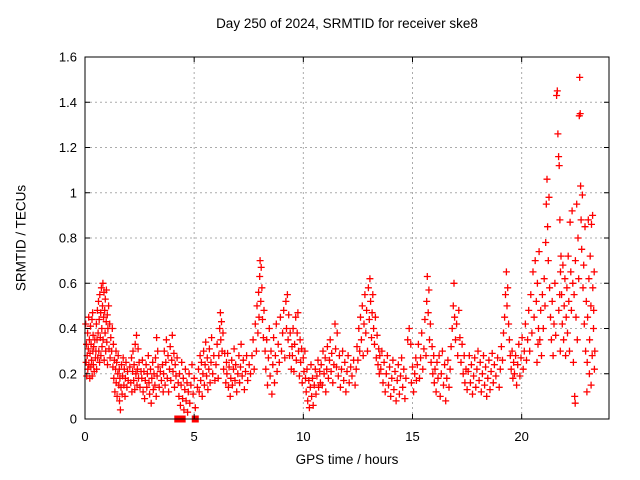 Image resolution: width=640 pixels, height=480 pixels. What do you see at coordinates (521, 436) in the screenshot?
I see `x-tick-label: 20` at bounding box center [521, 436].